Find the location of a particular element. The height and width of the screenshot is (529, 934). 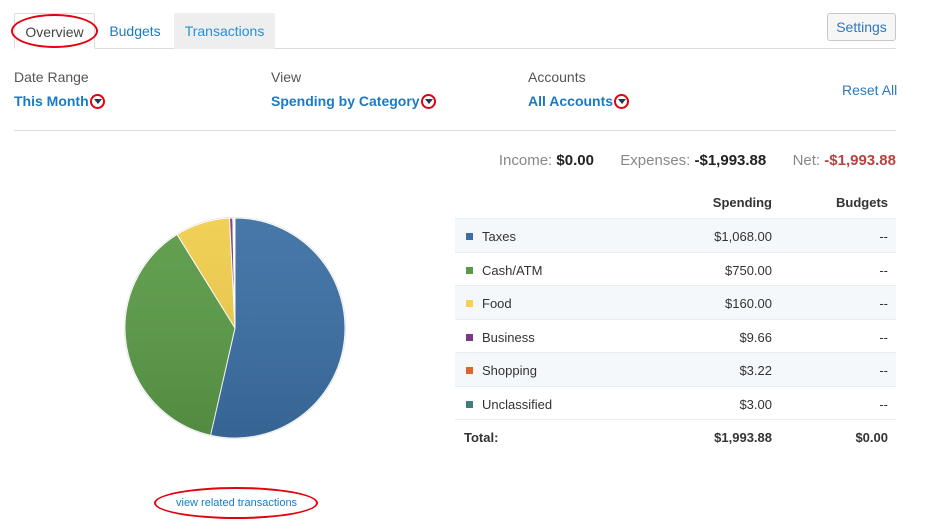

table-row: Taxes $1,068.00 -- is located at coordinates (675, 236).